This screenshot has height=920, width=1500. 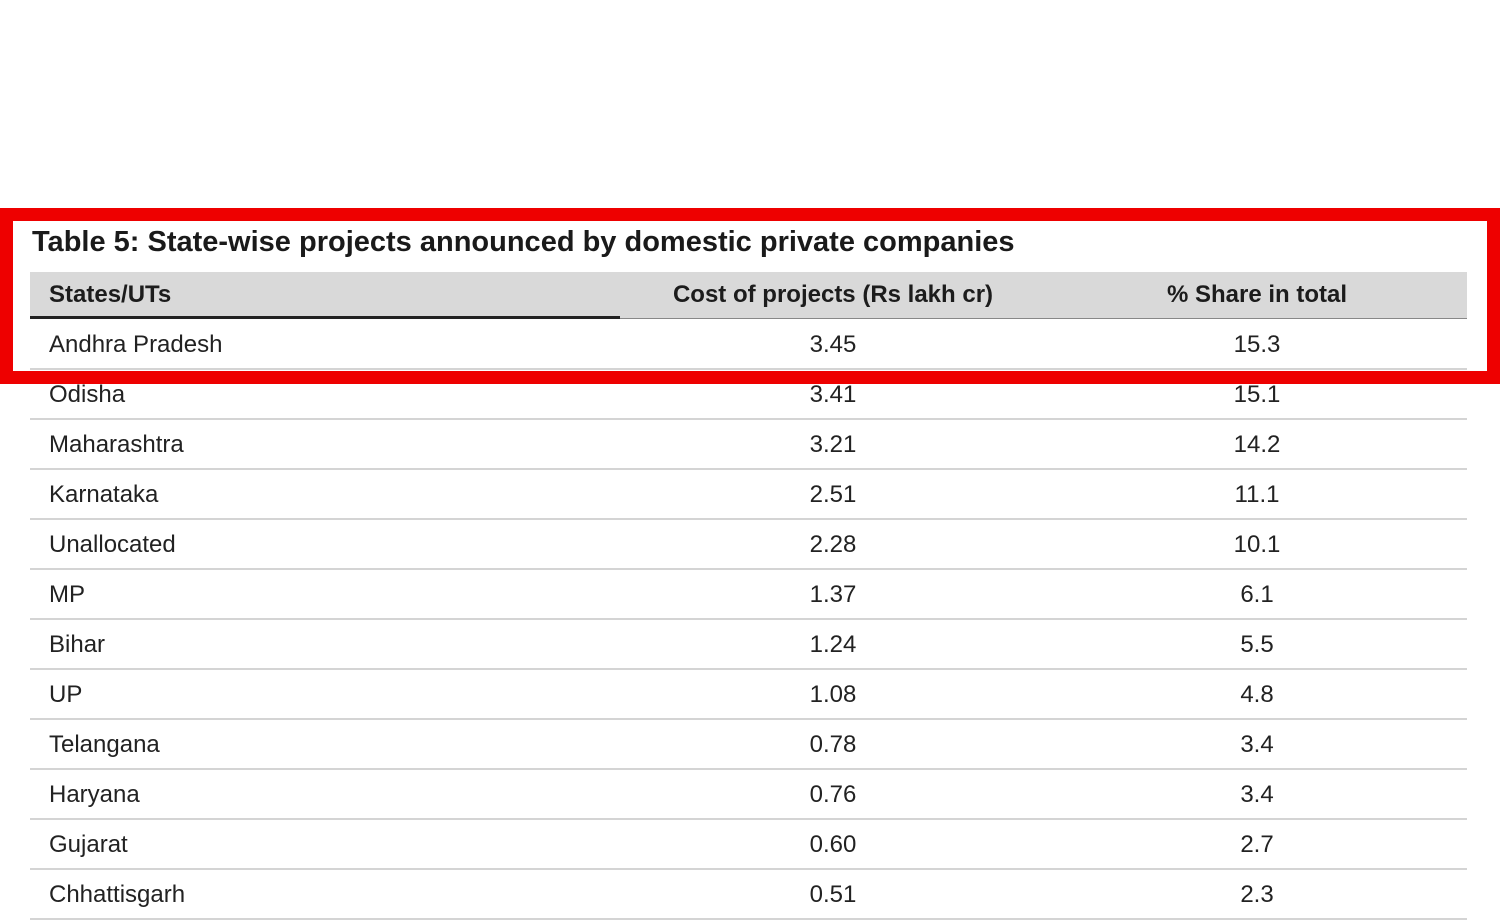 What do you see at coordinates (833, 494) in the screenshot?
I see `table-cell: 2.51` at bounding box center [833, 494].